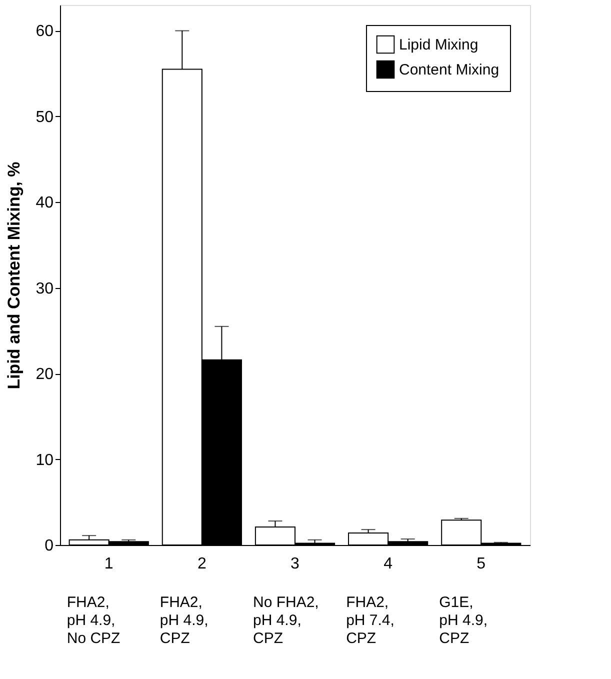 The height and width of the screenshot is (679, 611). Describe the element at coordinates (286, 620) in the screenshot. I see `text: No FHA2, pH 4.9, CPZ` at that location.